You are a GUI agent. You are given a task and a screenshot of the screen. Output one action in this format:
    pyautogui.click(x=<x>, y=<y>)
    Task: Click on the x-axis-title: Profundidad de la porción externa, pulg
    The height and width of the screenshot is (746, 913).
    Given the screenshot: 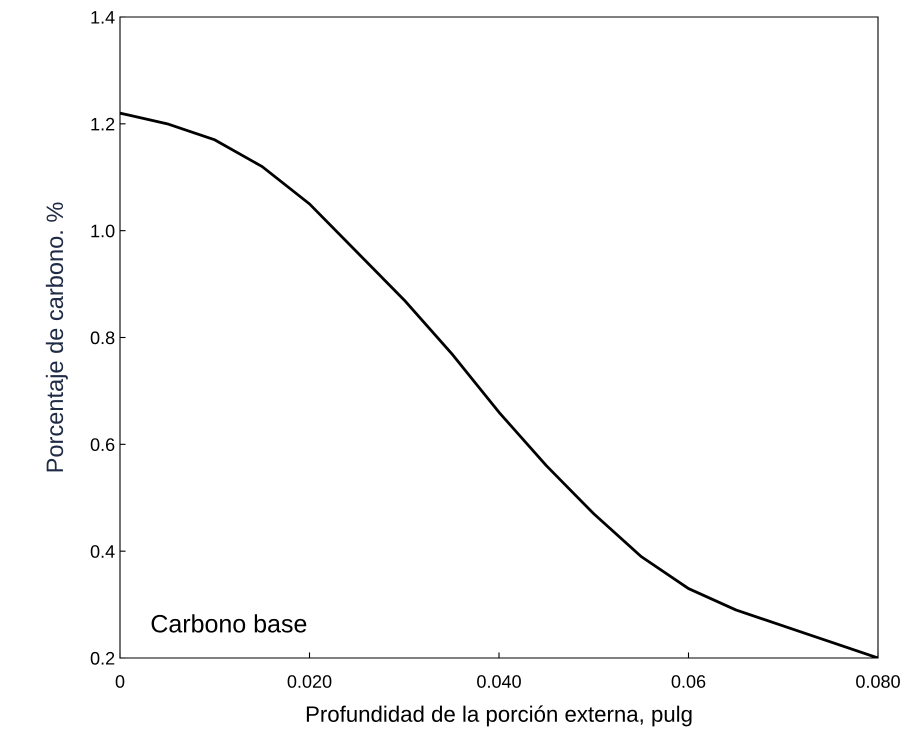 What is the action you would take?
    pyautogui.click(x=499, y=715)
    